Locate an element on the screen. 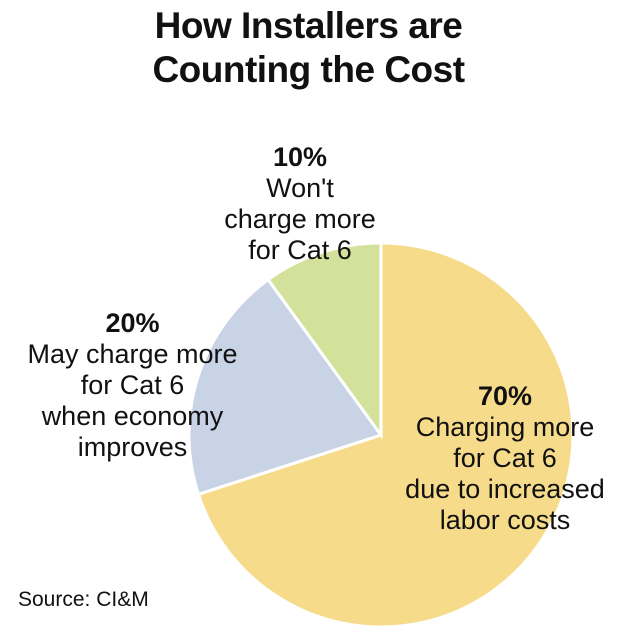 This screenshot has height=640, width=617. slice-label-20-line-2: for Cat 6 is located at coordinates (132, 385).